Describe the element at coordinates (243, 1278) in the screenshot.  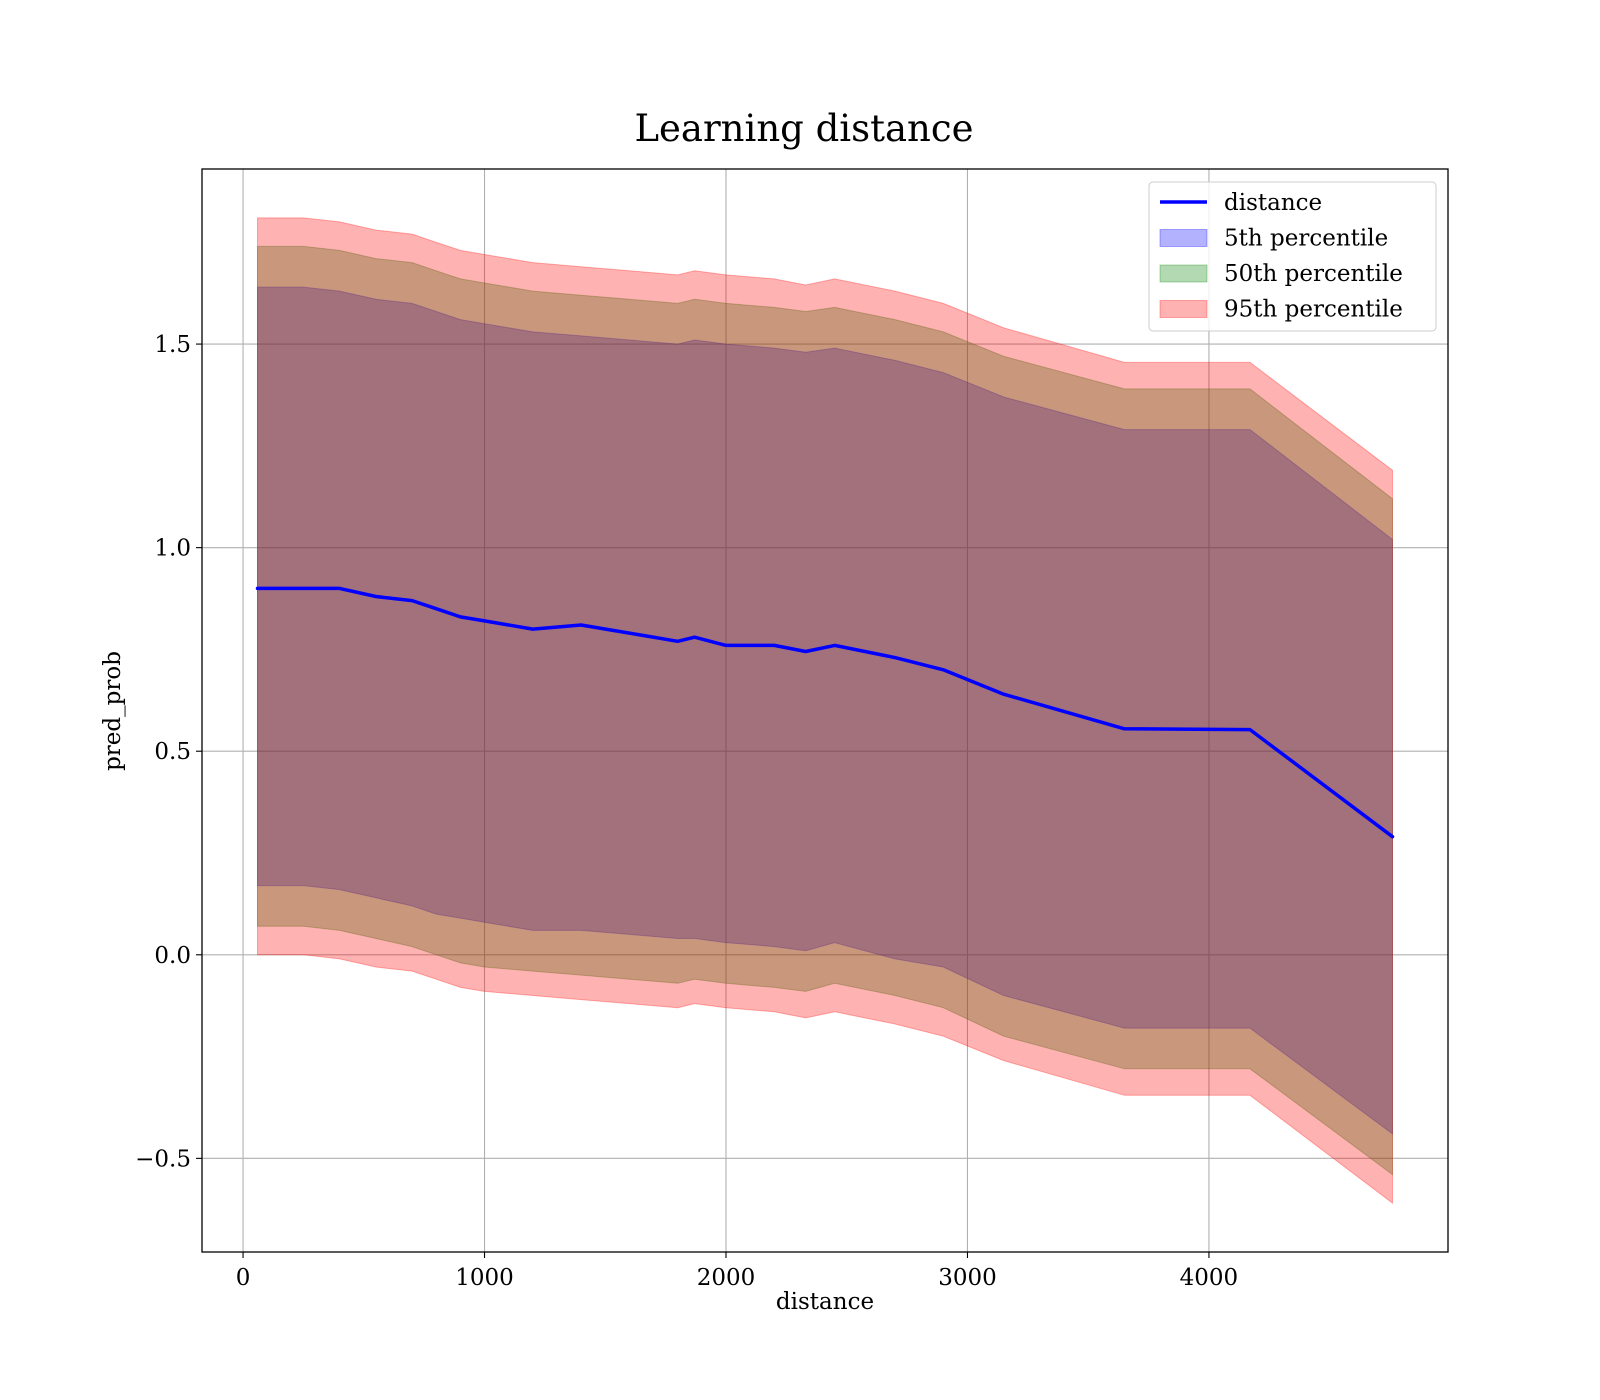
I see `x-tick-label: 0` at that location.